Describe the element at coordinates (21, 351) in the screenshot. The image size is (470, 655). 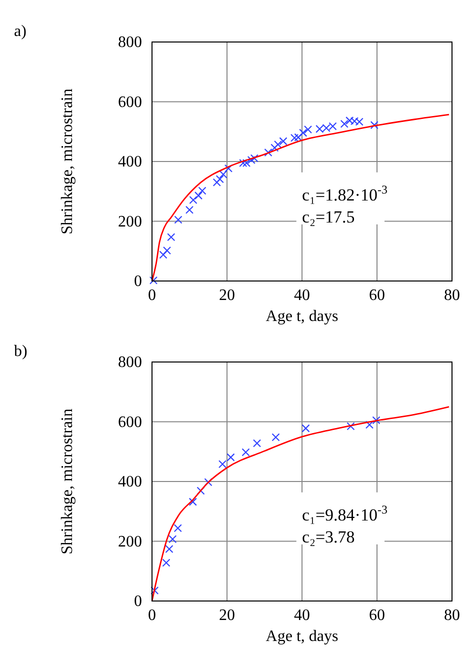
I see `text: b)` at that location.